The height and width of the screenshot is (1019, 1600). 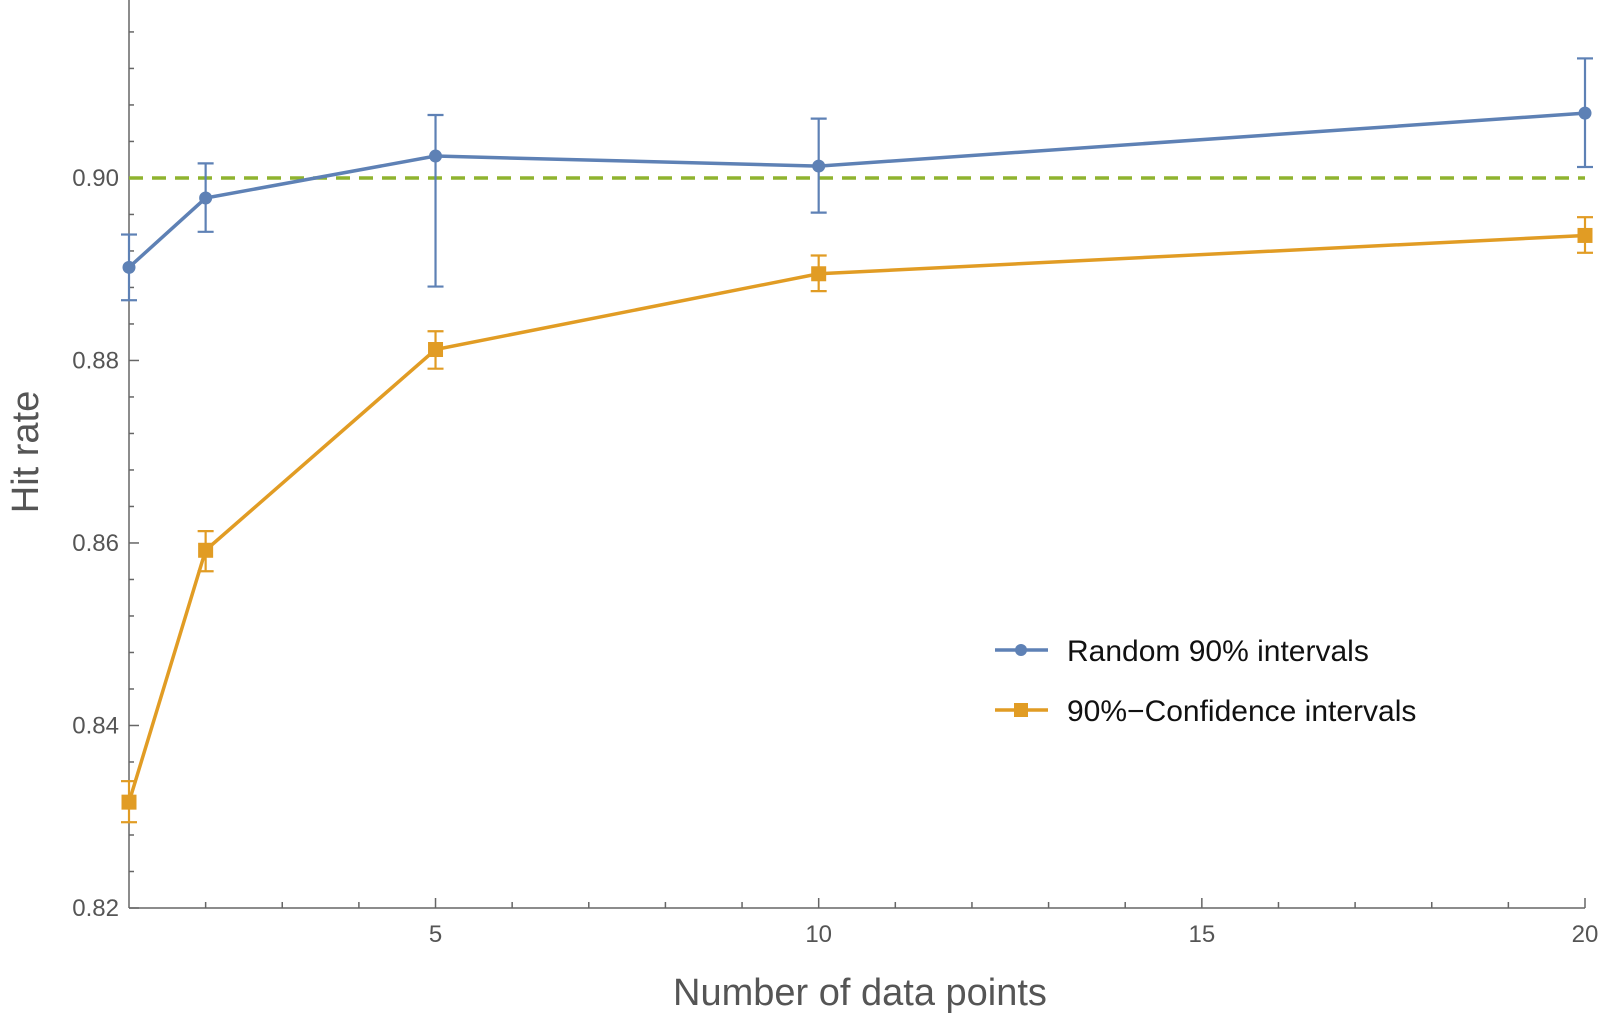 I want to click on series-line, so click(x=856, y=190).